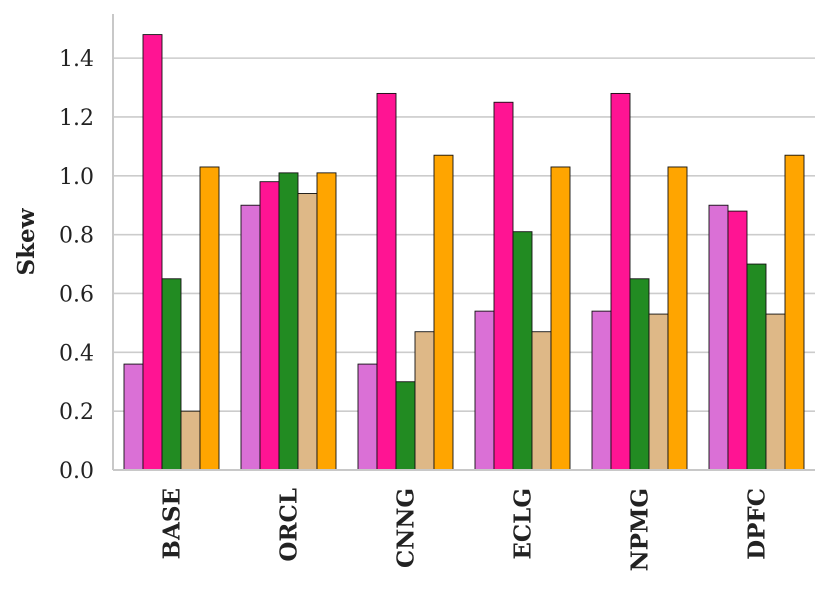  What do you see at coordinates (523, 524) in the screenshot?
I see `x-category-label-eclg: ECLG` at bounding box center [523, 524].